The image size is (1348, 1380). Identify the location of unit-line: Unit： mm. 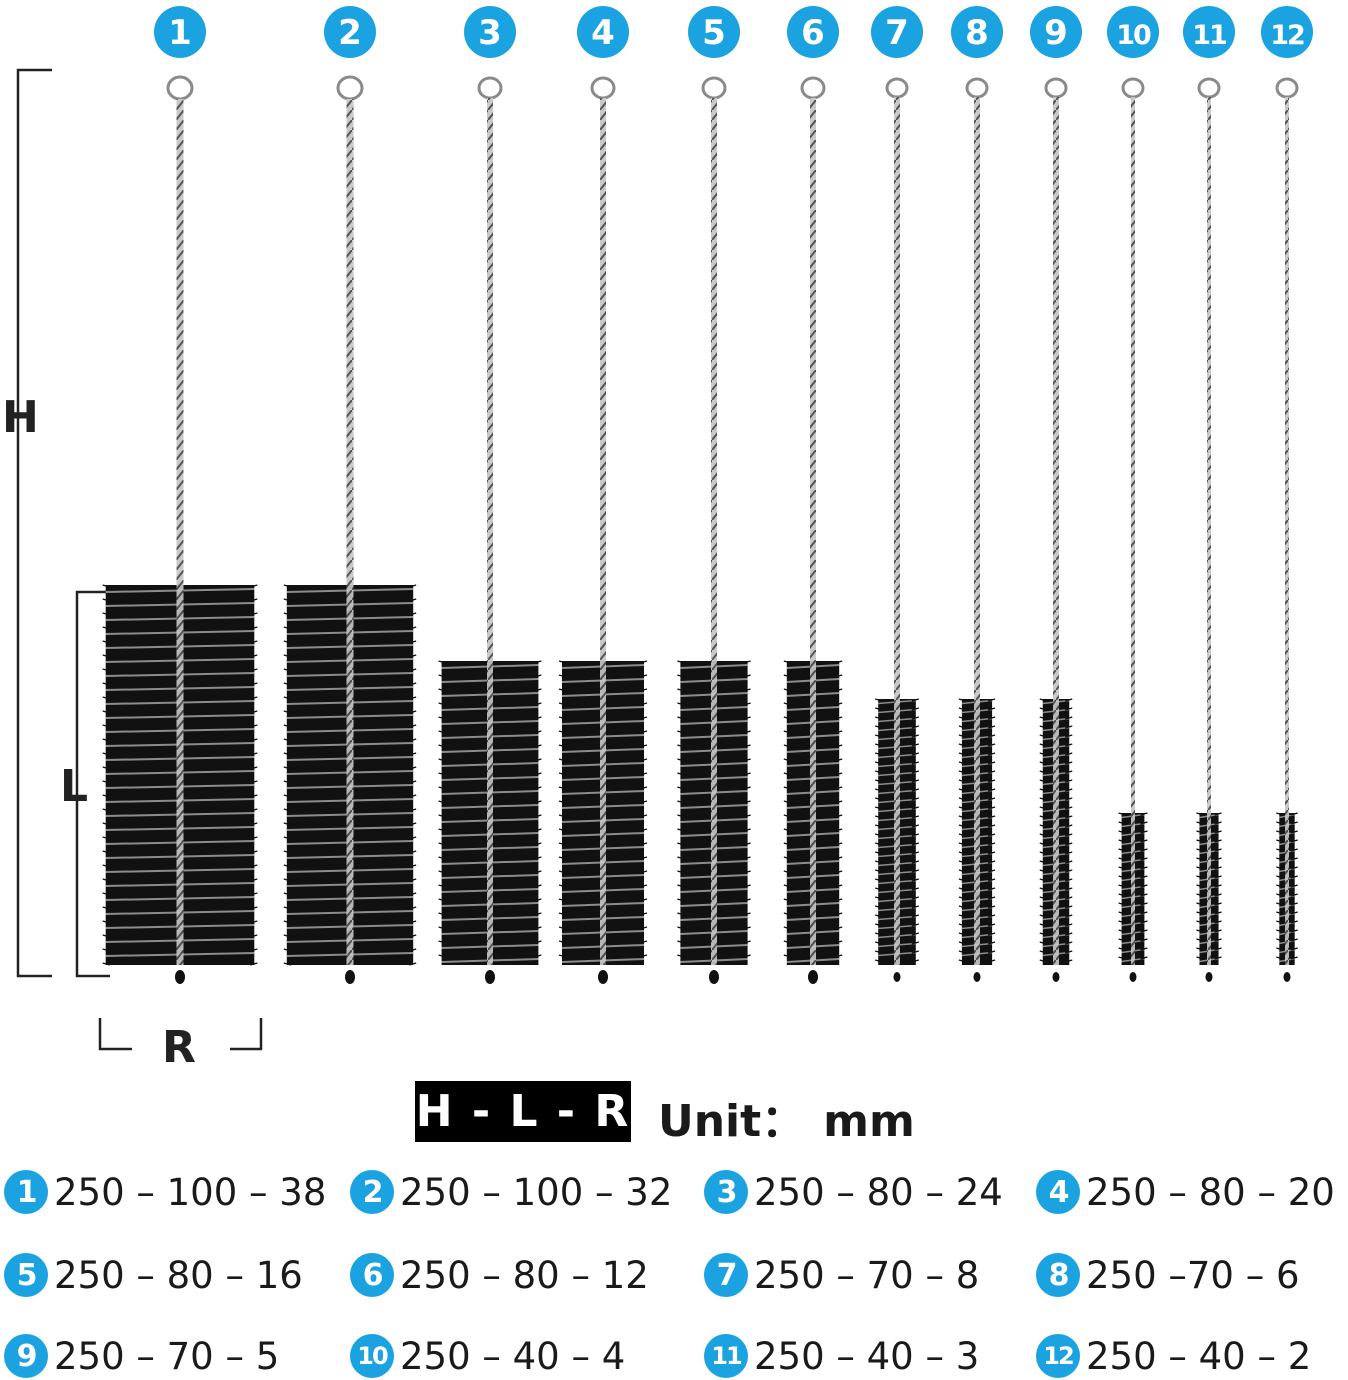
(795, 1122).